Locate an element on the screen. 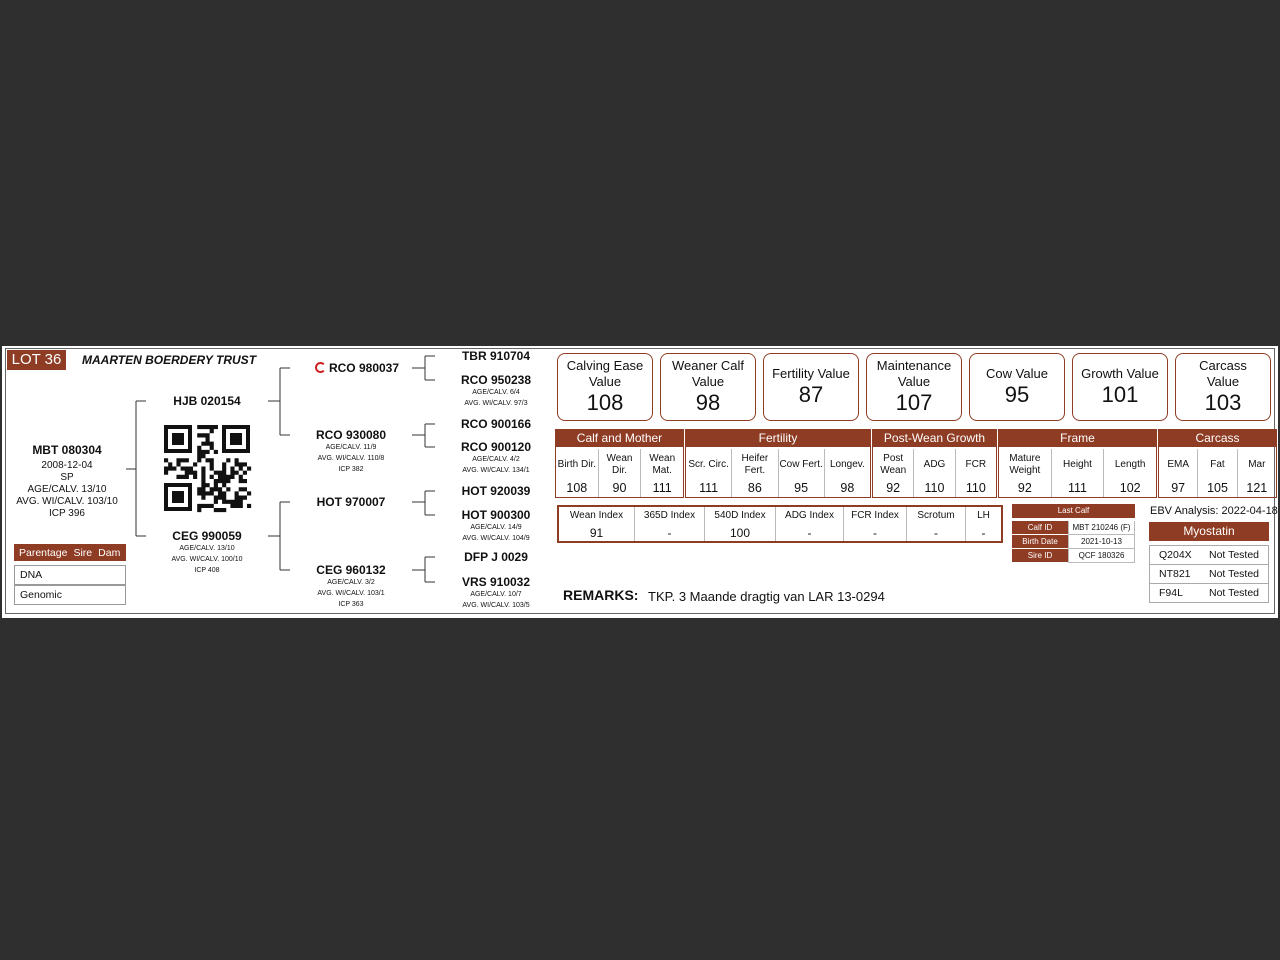  animal-line: SP is located at coordinates (67, 477).